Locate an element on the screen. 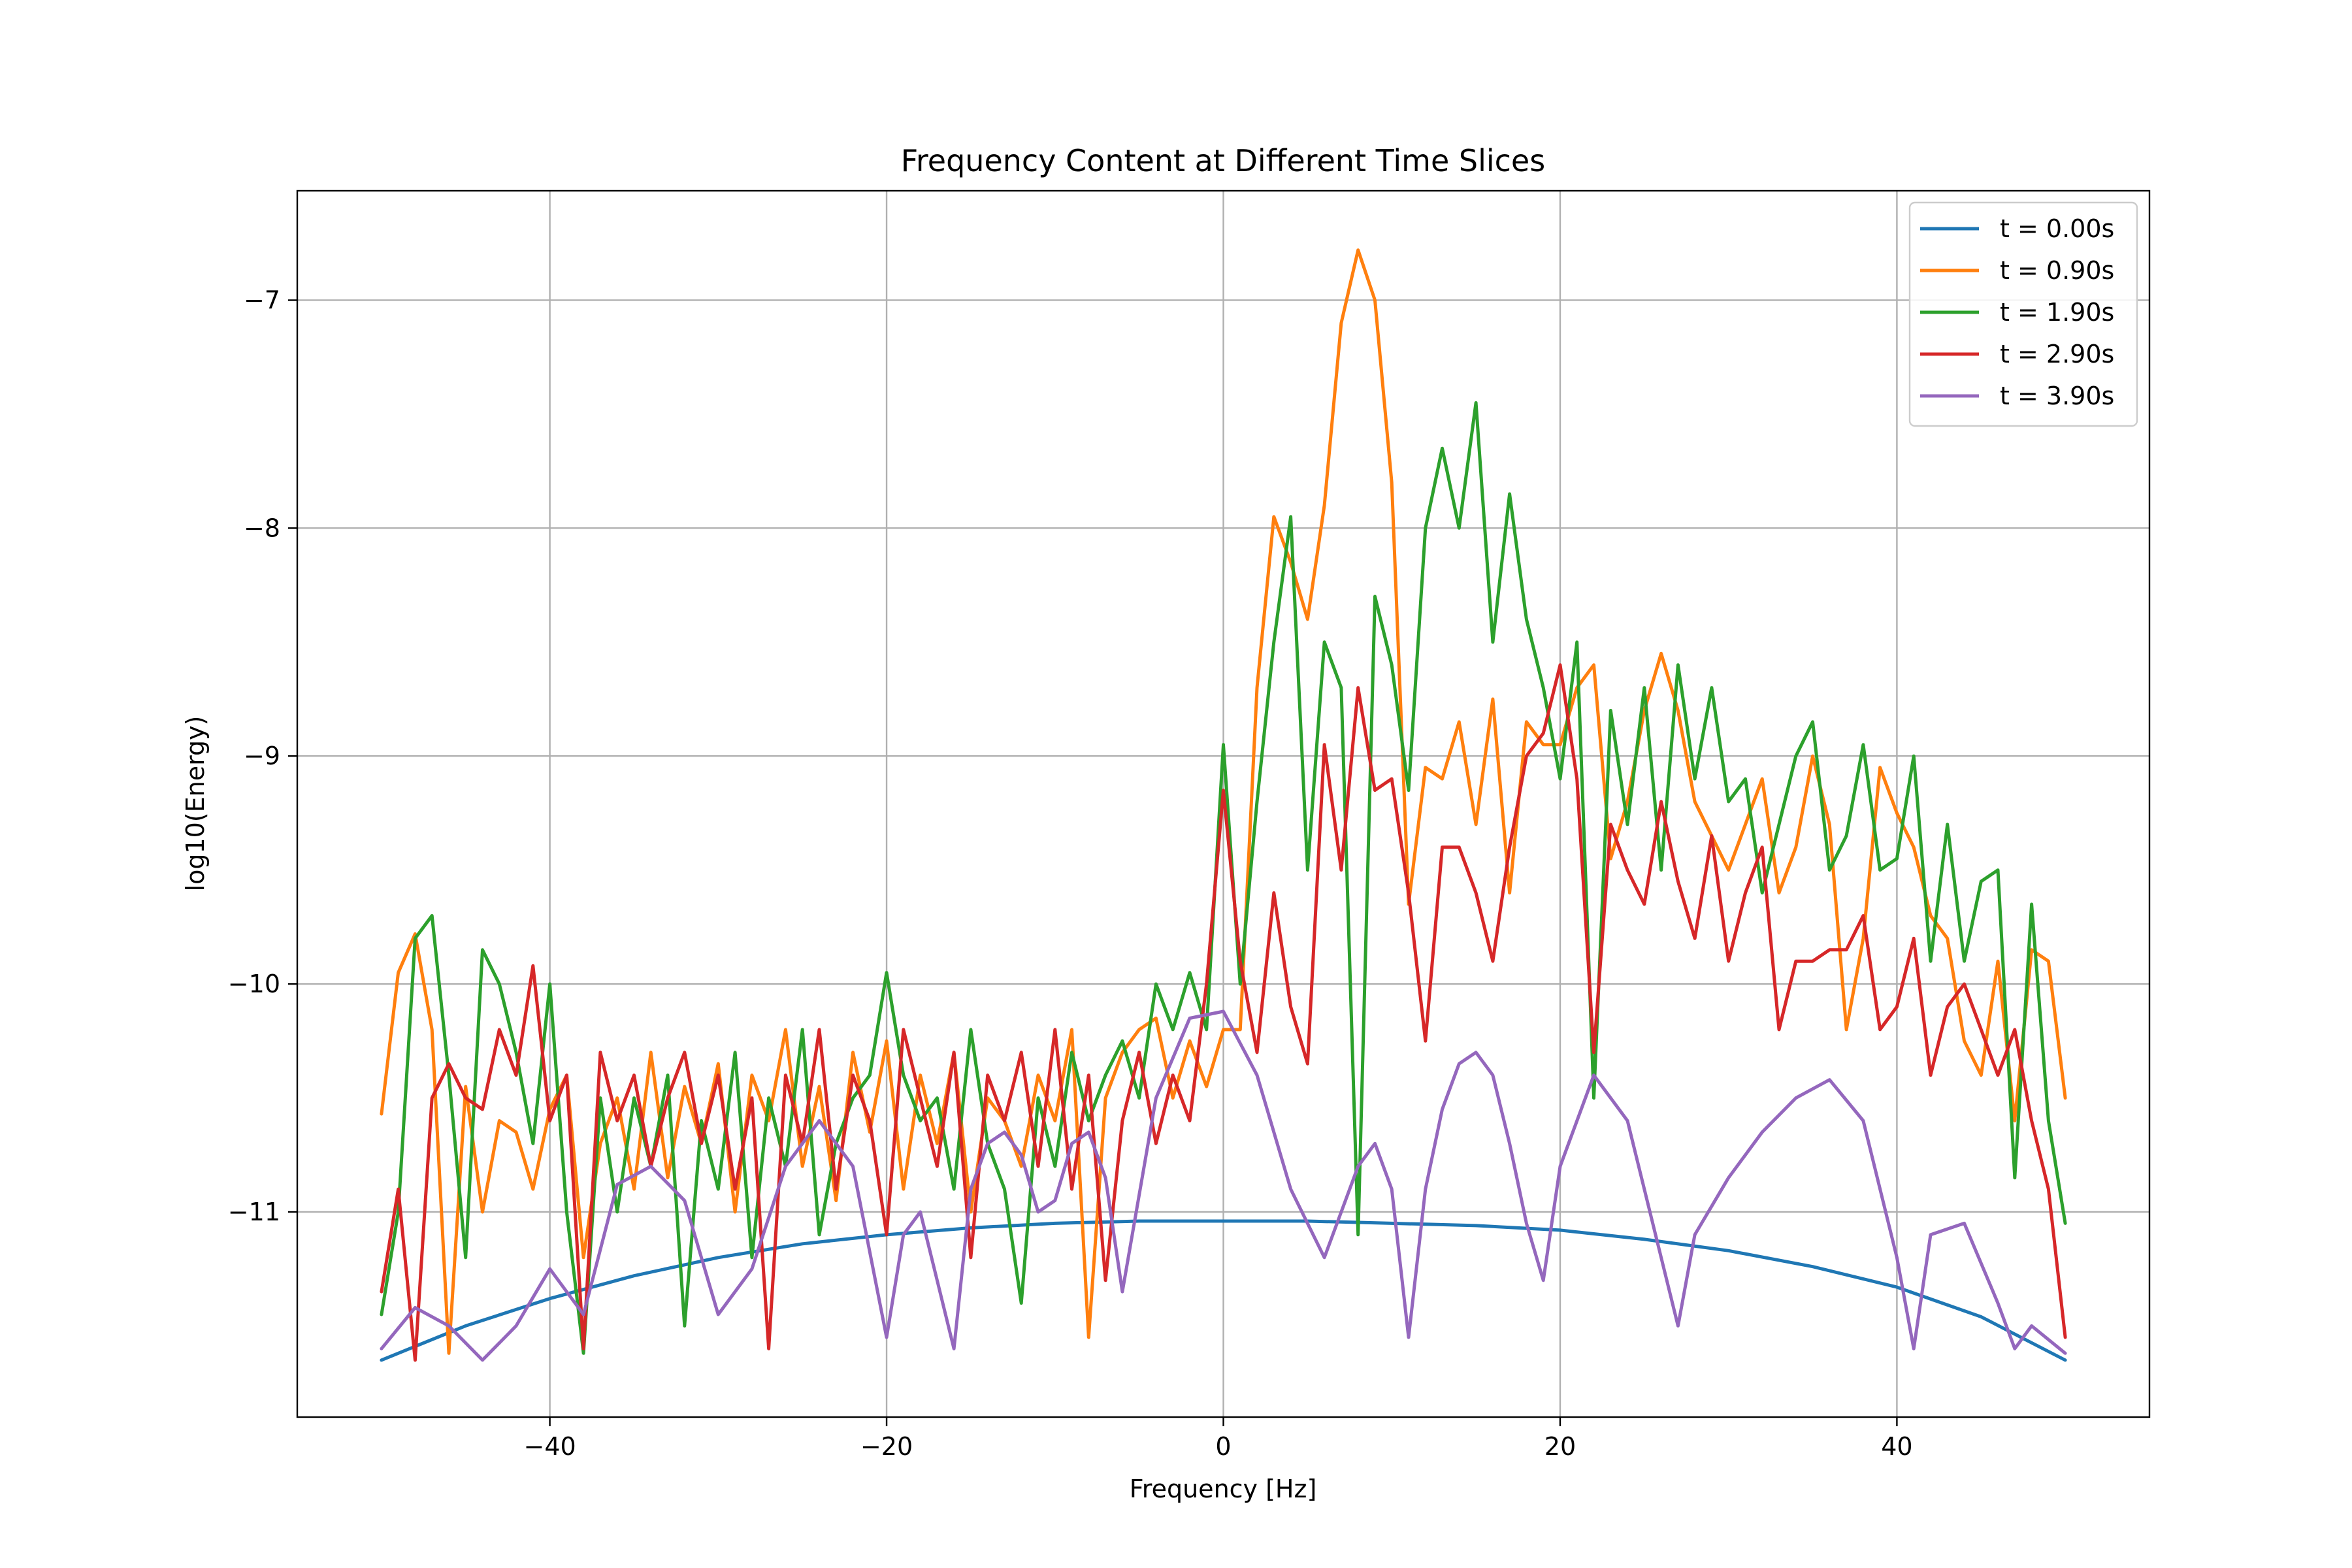  y-tick-label: −9 is located at coordinates (262, 756).